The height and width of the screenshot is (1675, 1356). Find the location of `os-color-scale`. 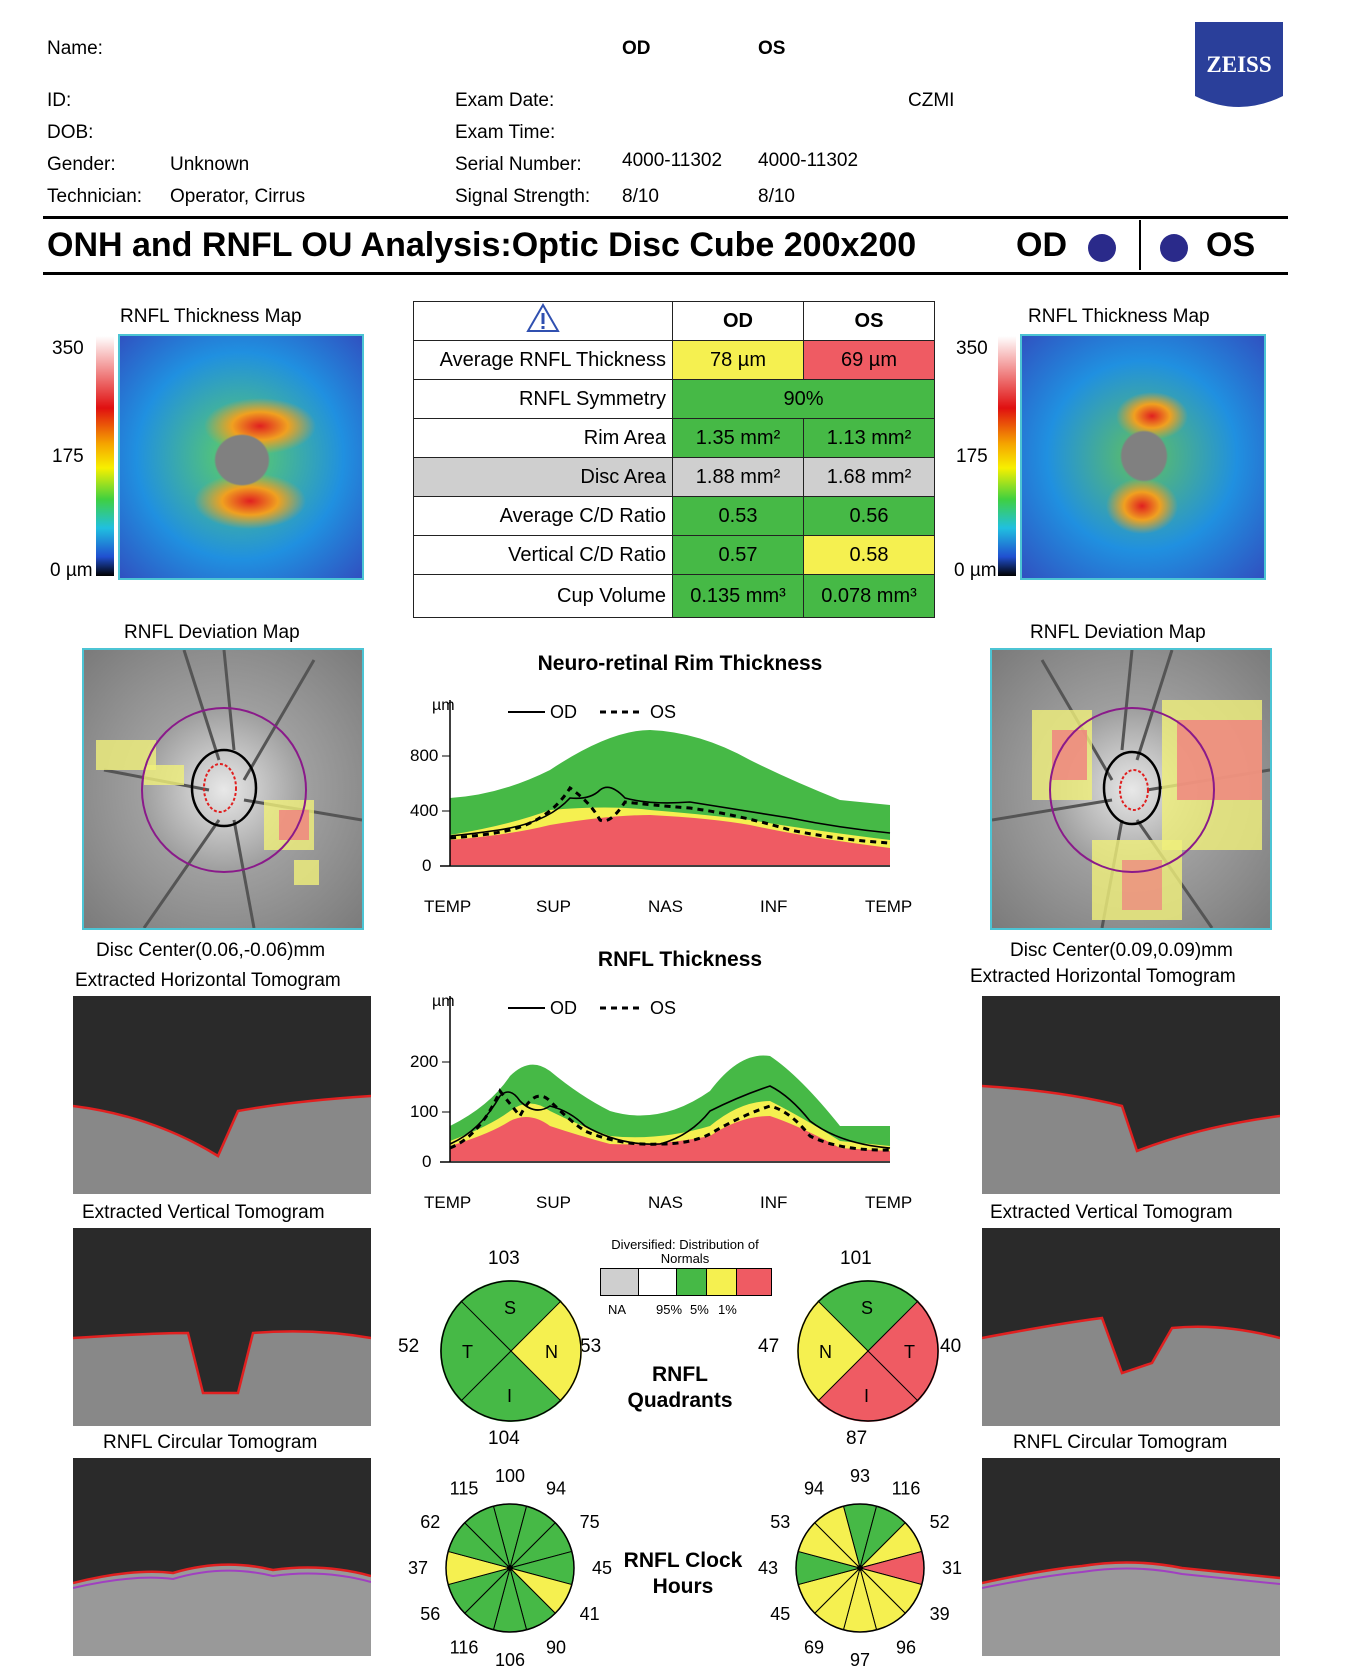

os-color-scale is located at coordinates (1007, 456).